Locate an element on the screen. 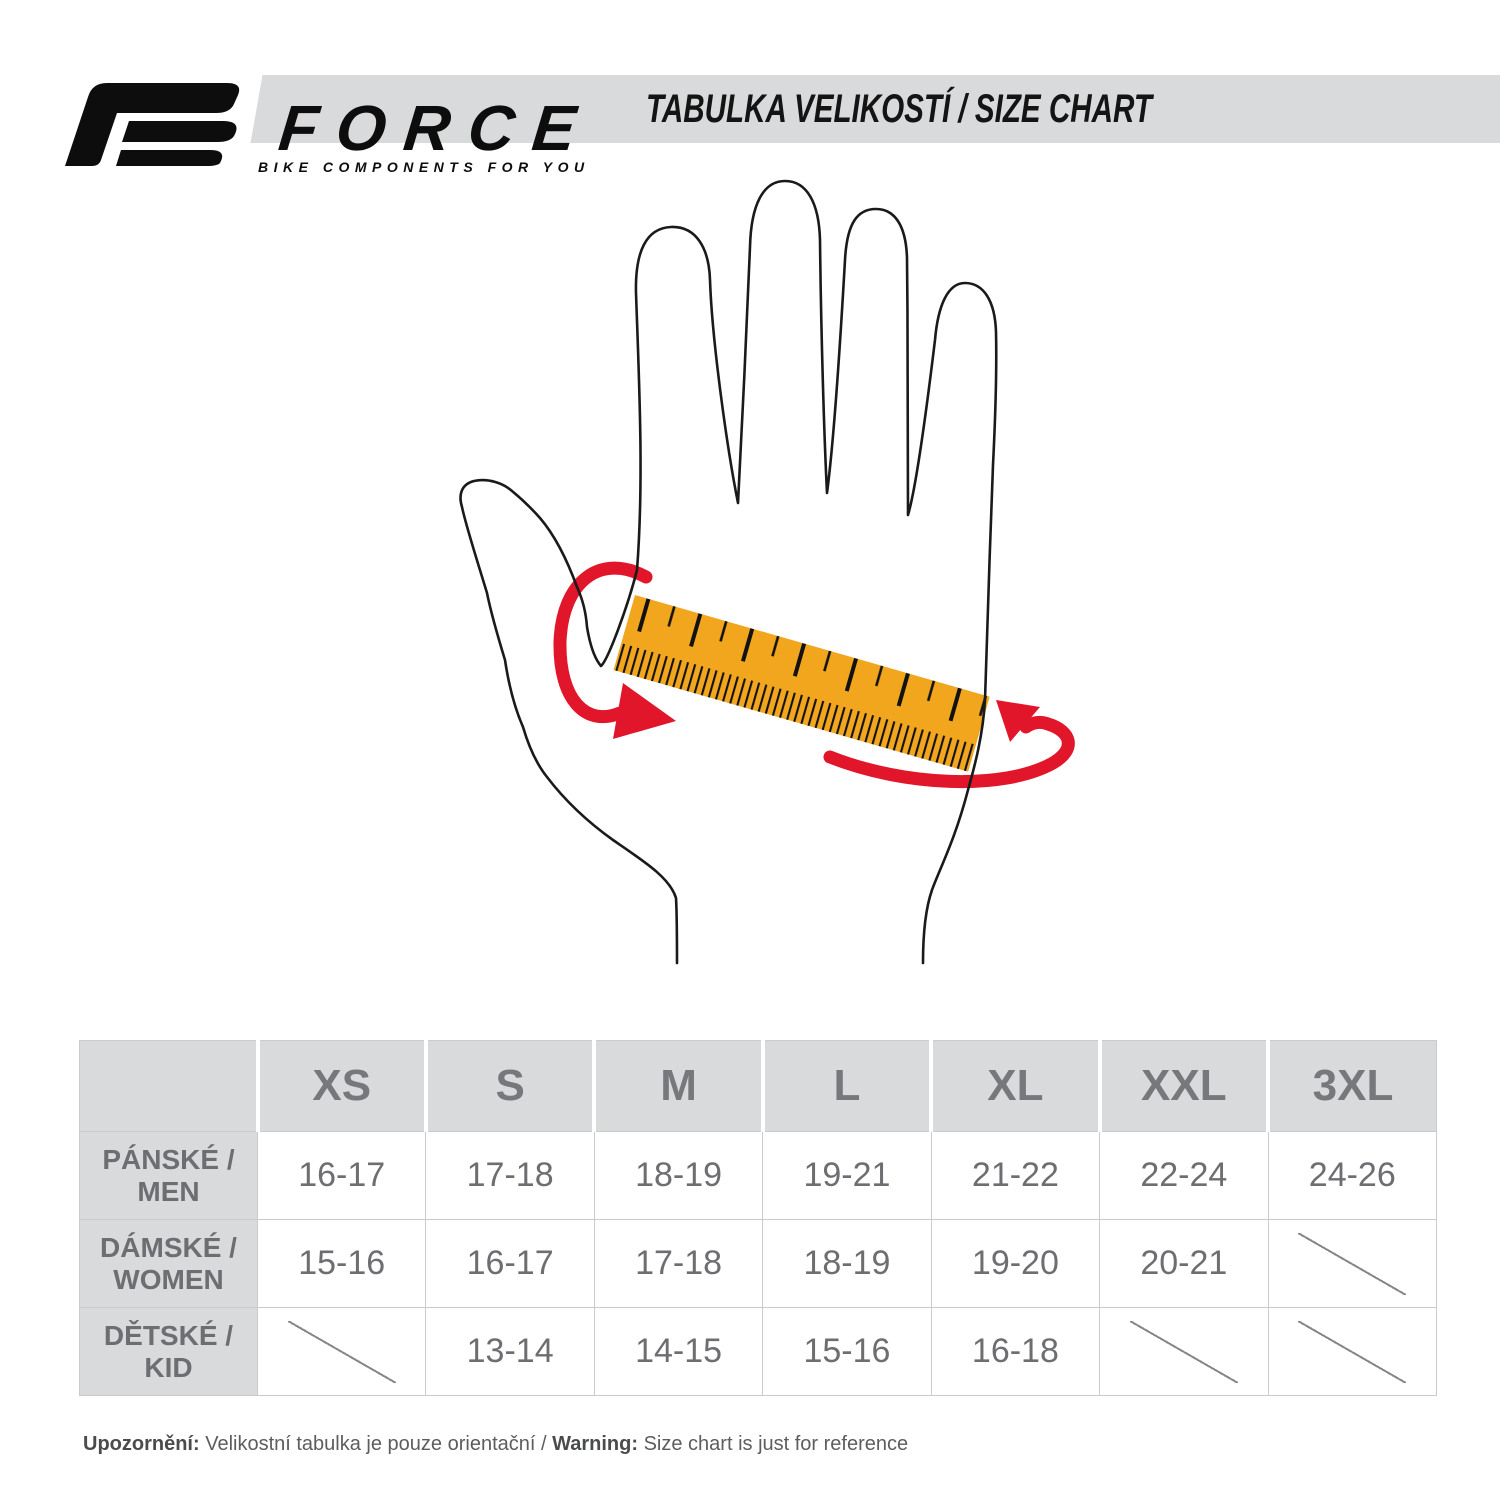  measuring-ruler is located at coordinates (801, 683).